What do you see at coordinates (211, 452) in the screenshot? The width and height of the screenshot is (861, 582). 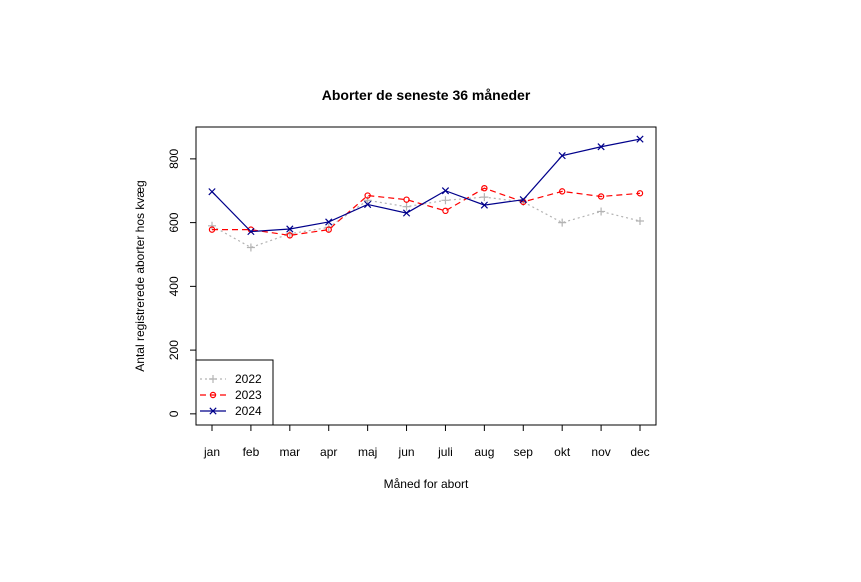 I see `x-tick-label: jan` at bounding box center [211, 452].